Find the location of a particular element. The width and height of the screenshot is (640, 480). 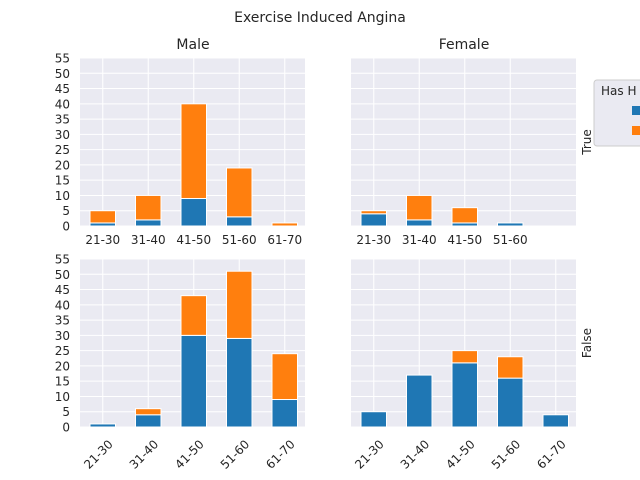

row-label-false: False is located at coordinates (587, 343).